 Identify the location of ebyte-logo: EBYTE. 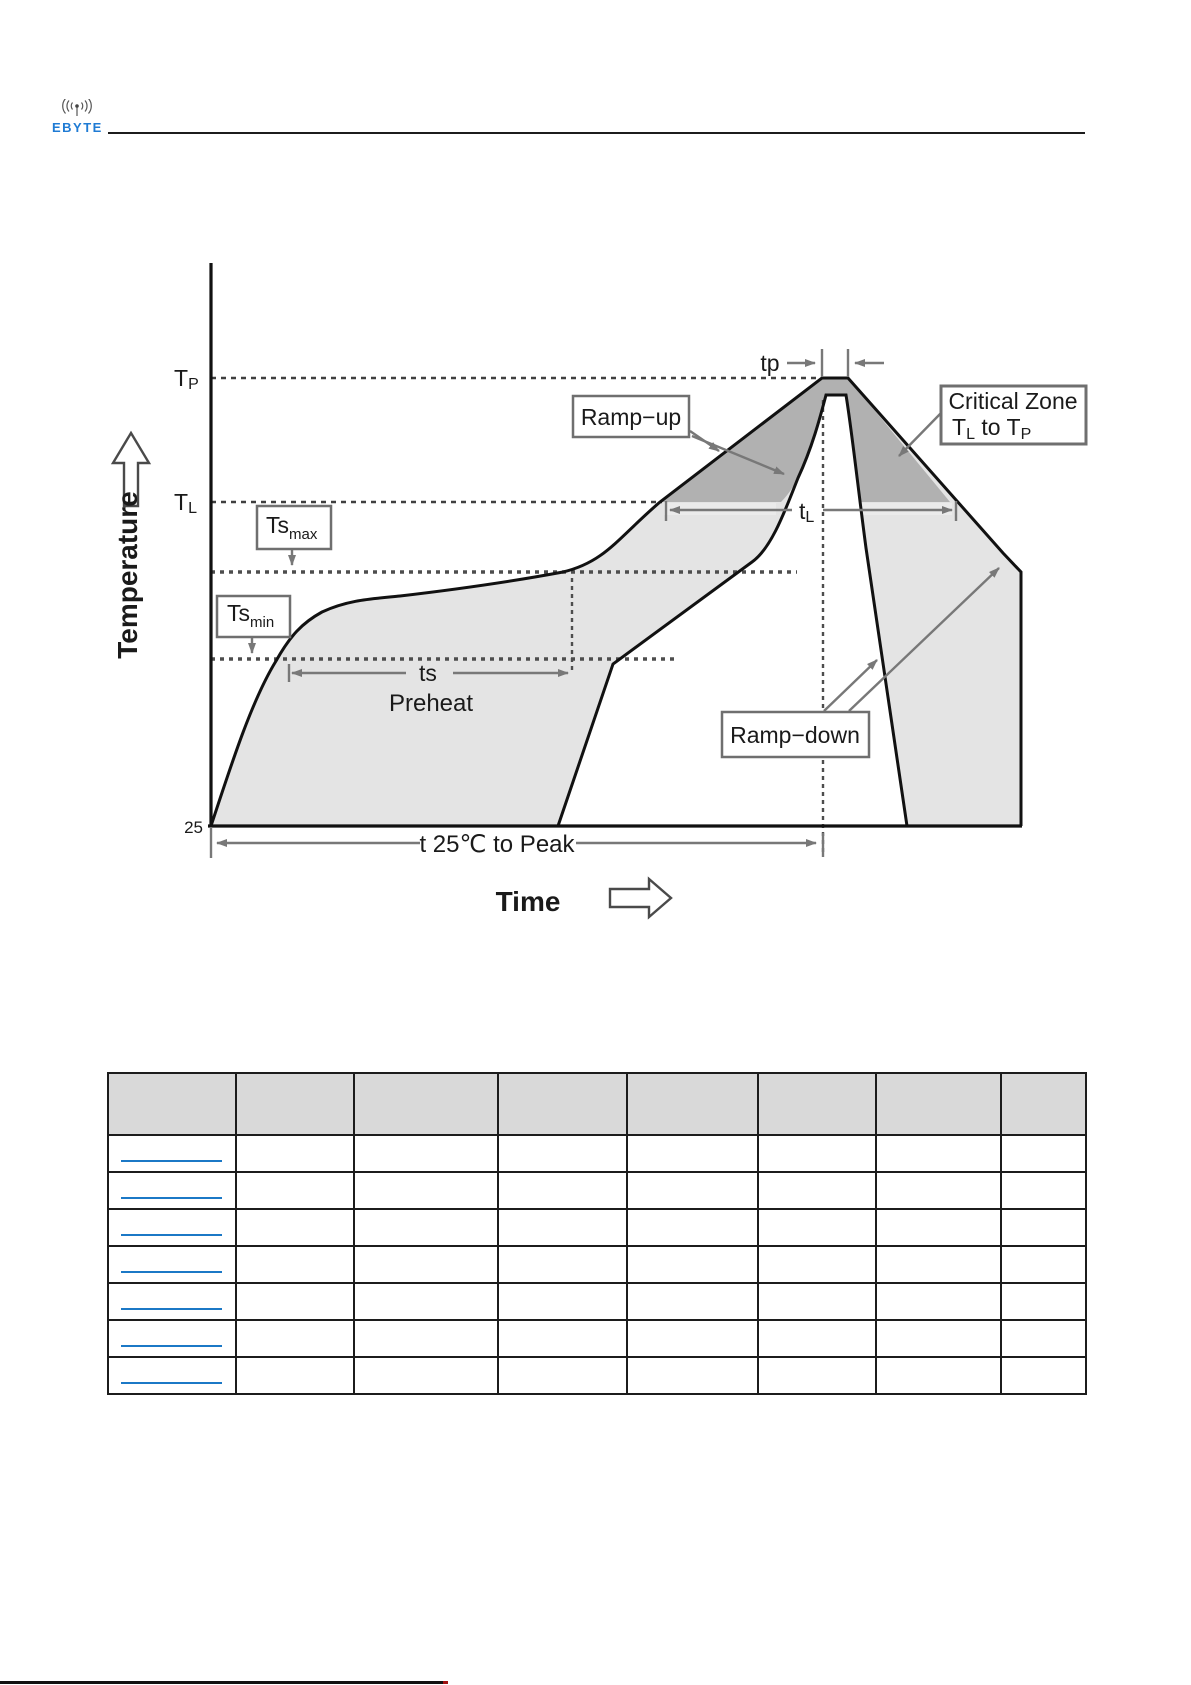
(77, 116).